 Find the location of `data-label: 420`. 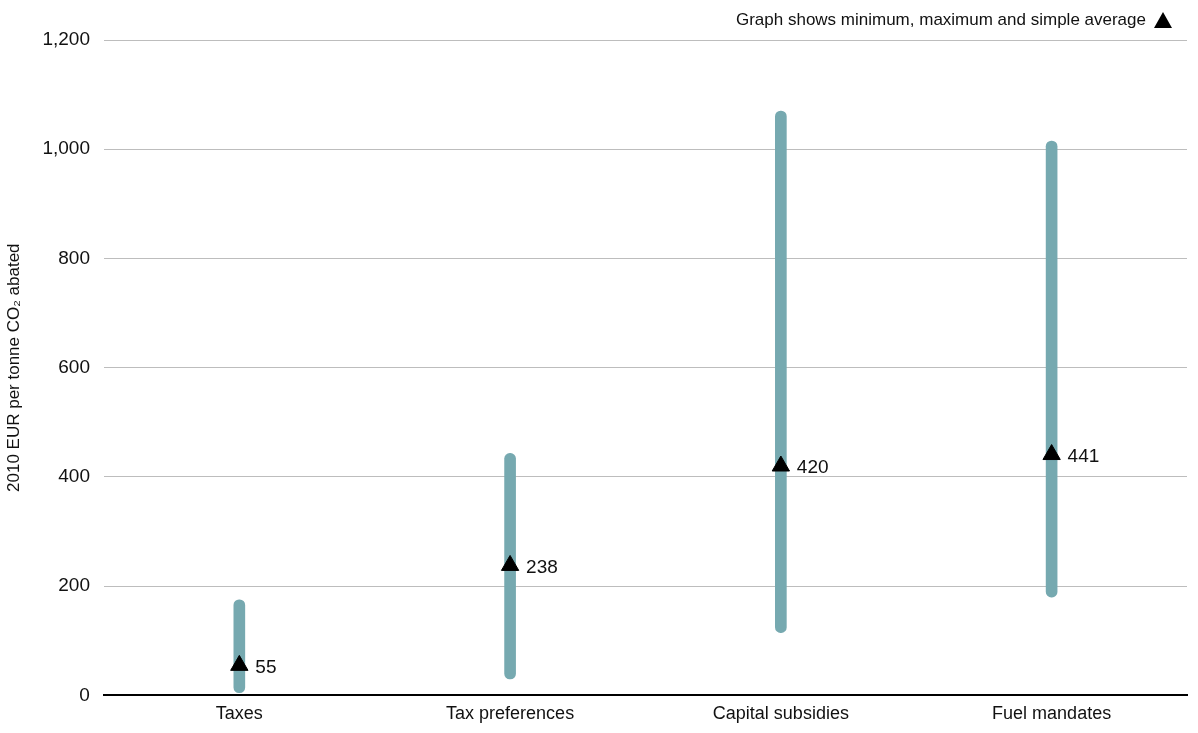

data-label: 420 is located at coordinates (812, 467).